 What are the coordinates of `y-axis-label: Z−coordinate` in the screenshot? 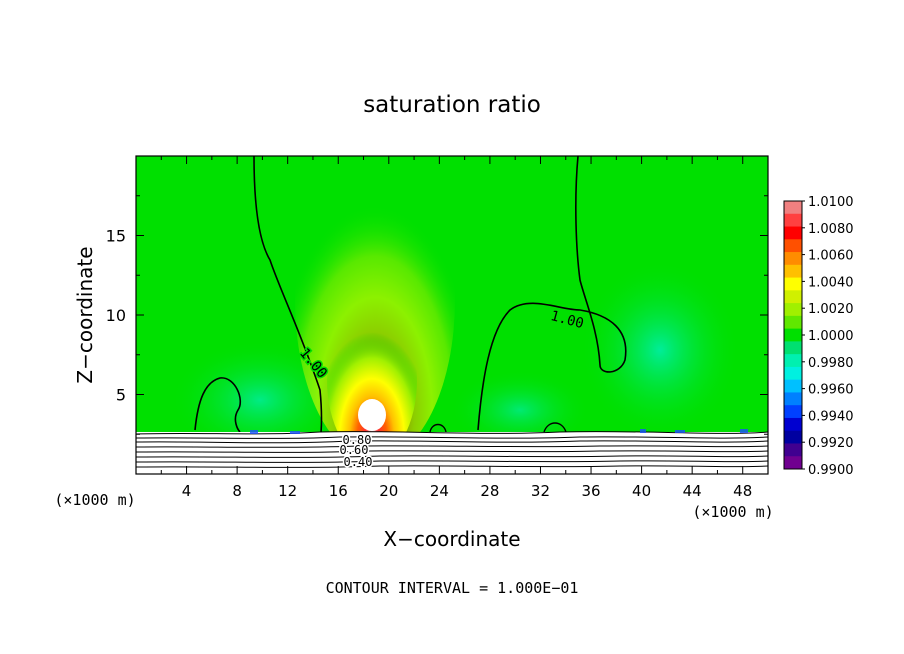 It's located at (85, 314).